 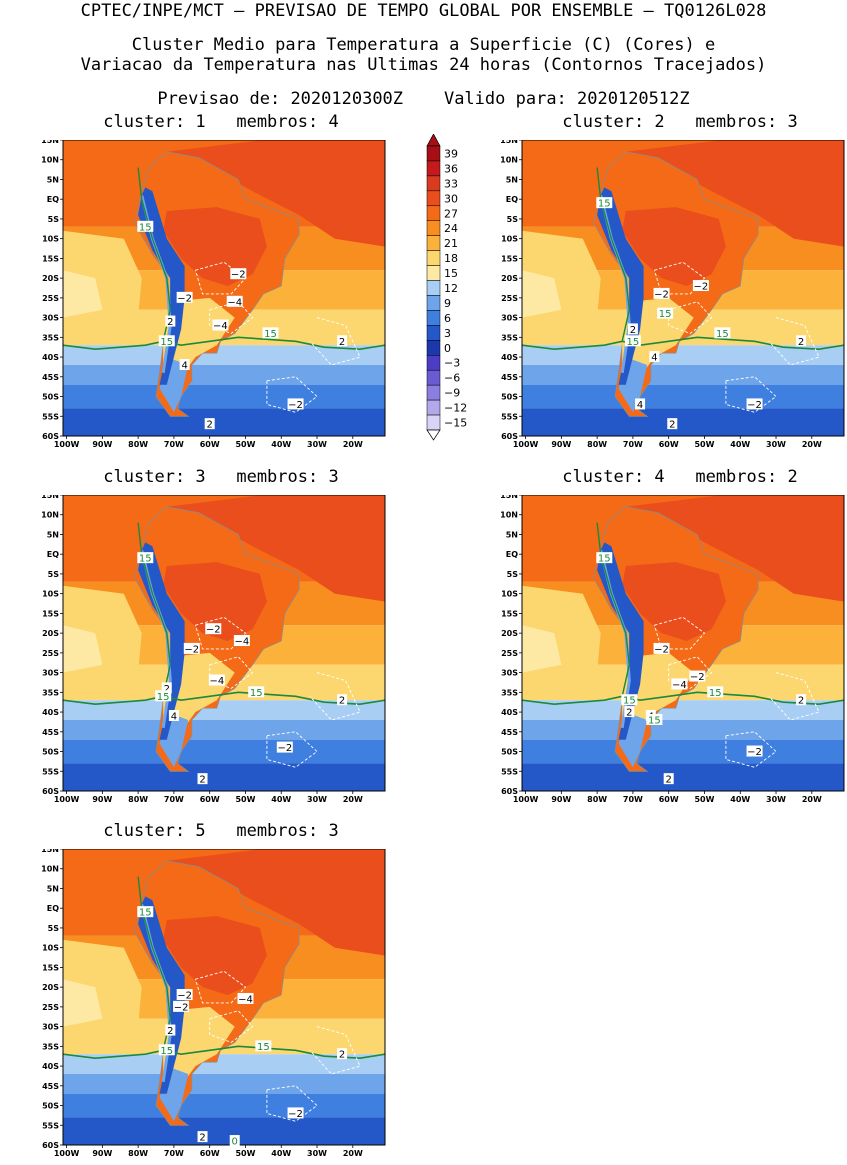 What do you see at coordinates (245, 1153) in the screenshot?
I see `lon-label: 50W` at bounding box center [245, 1153].